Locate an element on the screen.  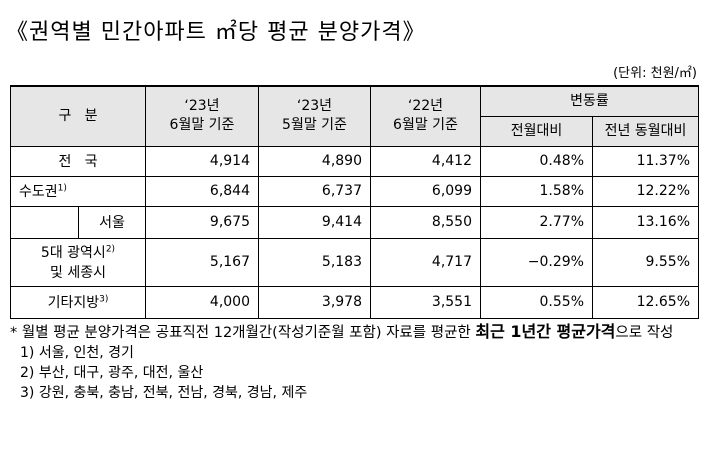
header-line: ‘22년 is located at coordinates (425, 106).